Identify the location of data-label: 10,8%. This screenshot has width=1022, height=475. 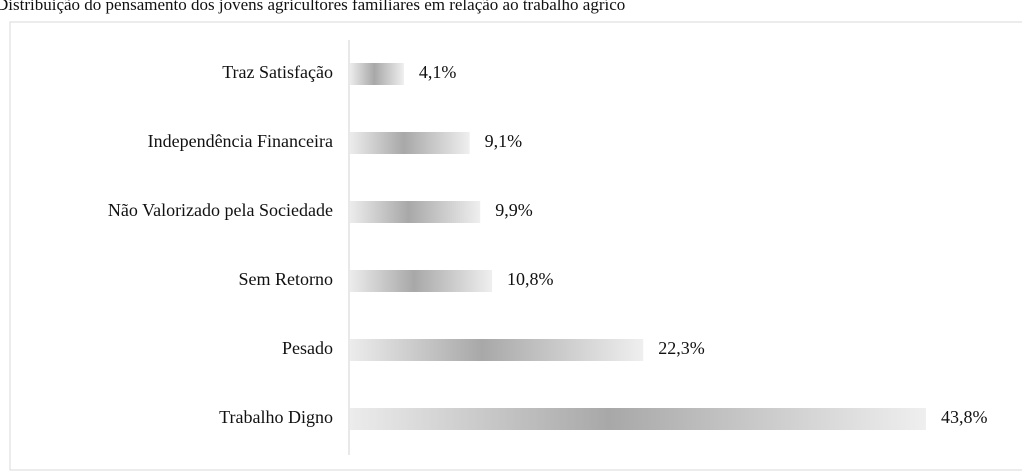
(530, 279).